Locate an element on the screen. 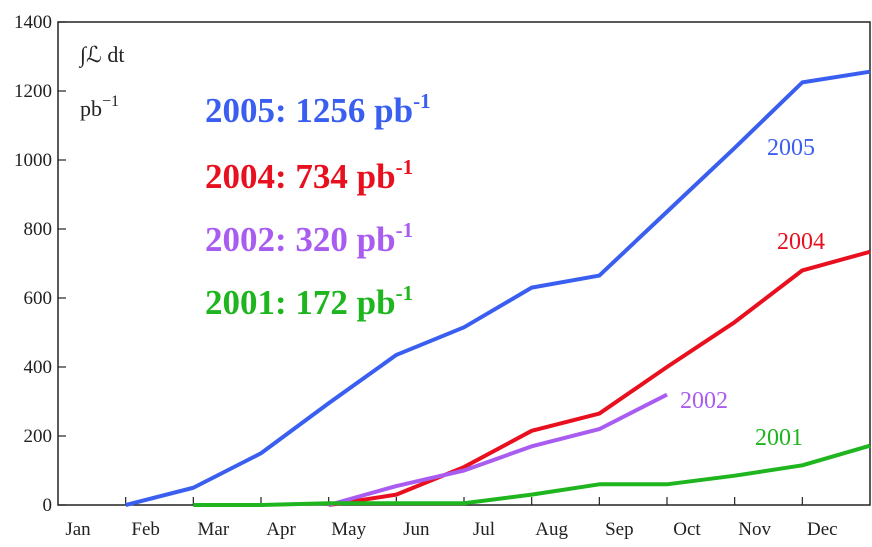  series-label: 2002 is located at coordinates (704, 401).